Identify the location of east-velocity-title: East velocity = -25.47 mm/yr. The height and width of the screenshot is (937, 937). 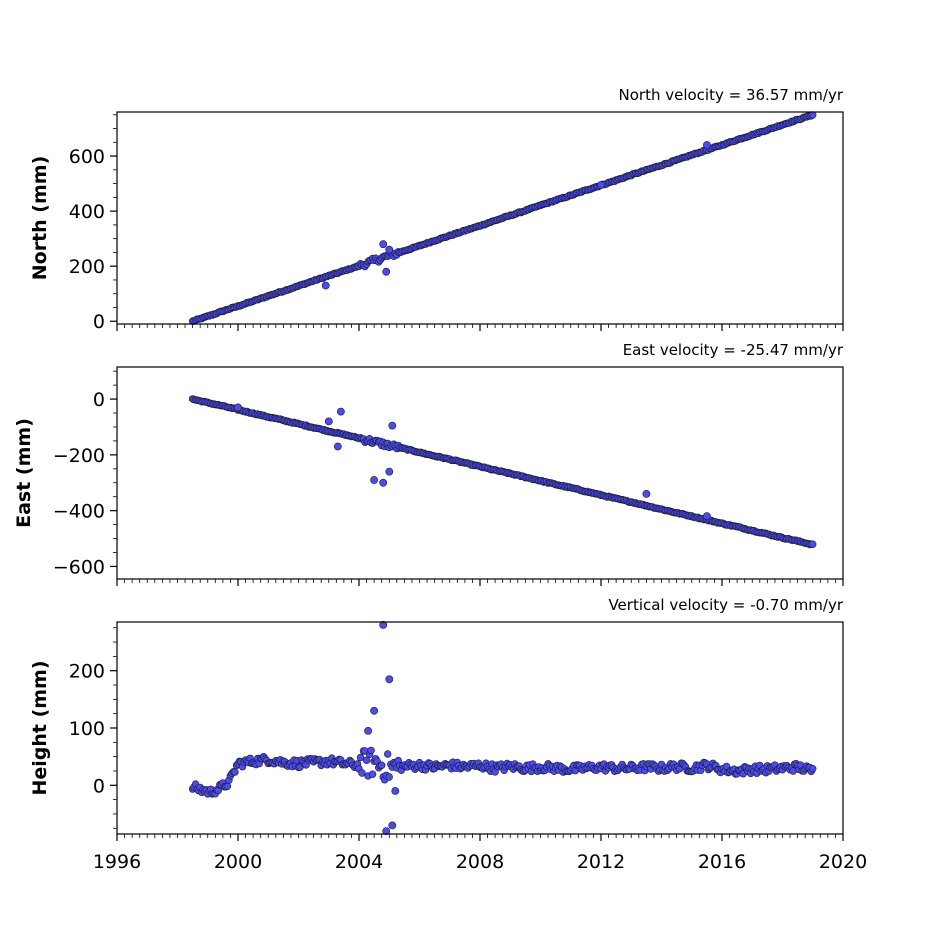
(733, 350).